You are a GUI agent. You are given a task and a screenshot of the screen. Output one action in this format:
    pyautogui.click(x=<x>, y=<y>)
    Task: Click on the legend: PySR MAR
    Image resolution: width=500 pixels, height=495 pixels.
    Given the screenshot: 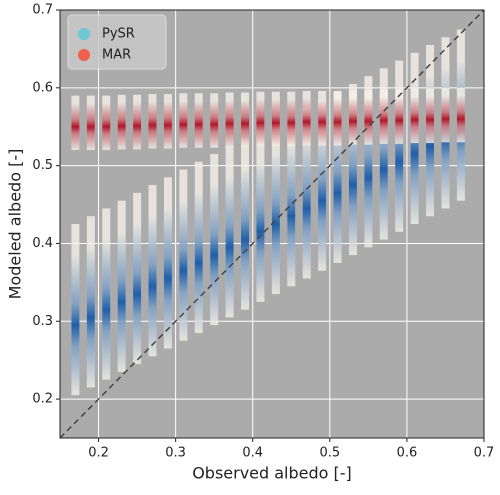 What is the action you would take?
    pyautogui.click(x=117, y=42)
    